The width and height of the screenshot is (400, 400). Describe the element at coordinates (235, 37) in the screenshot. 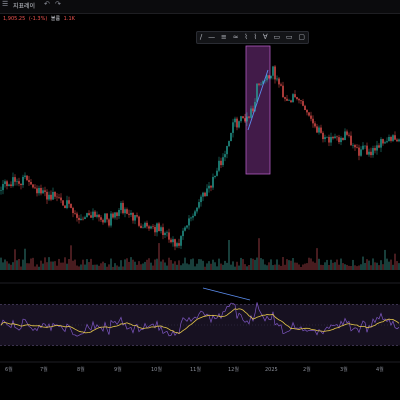

I see `draw-tool-3-icon: ≈` at that location.